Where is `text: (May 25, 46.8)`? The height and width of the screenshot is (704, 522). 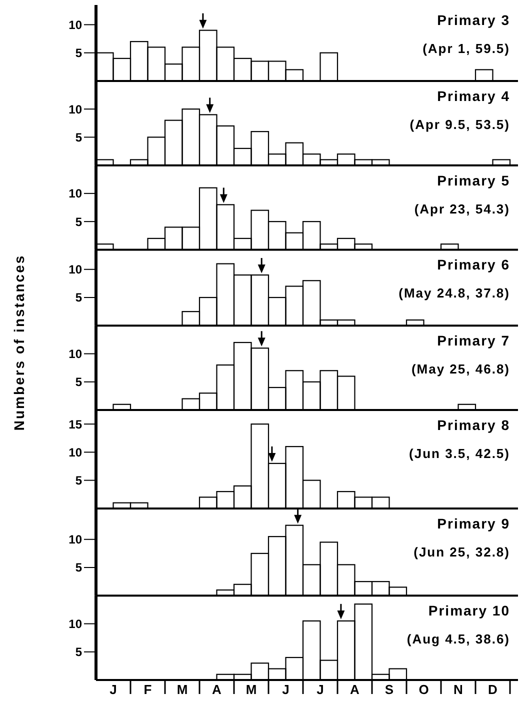 text: (May 25, 46.8) is located at coordinates (460, 369).